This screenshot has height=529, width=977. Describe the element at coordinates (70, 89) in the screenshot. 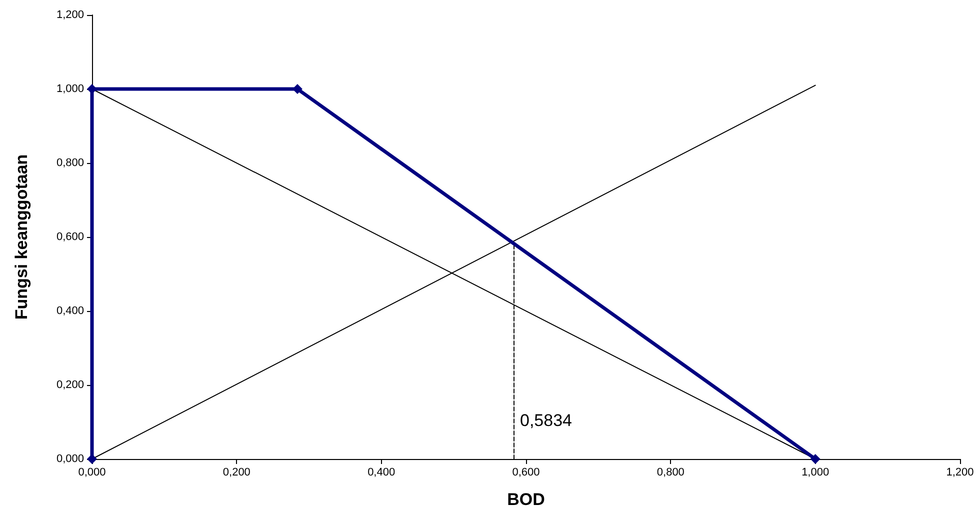

I see `y-tick-label: 1,000` at that location.